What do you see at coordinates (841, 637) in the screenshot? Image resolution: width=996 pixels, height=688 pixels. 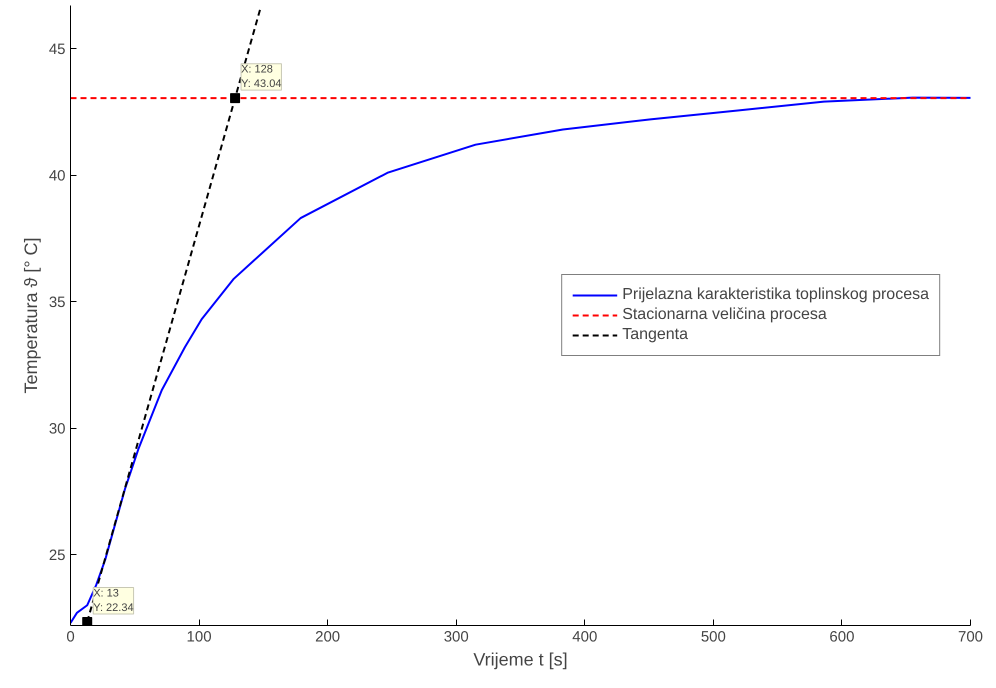 I see `x-tick-label: 600` at bounding box center [841, 637].